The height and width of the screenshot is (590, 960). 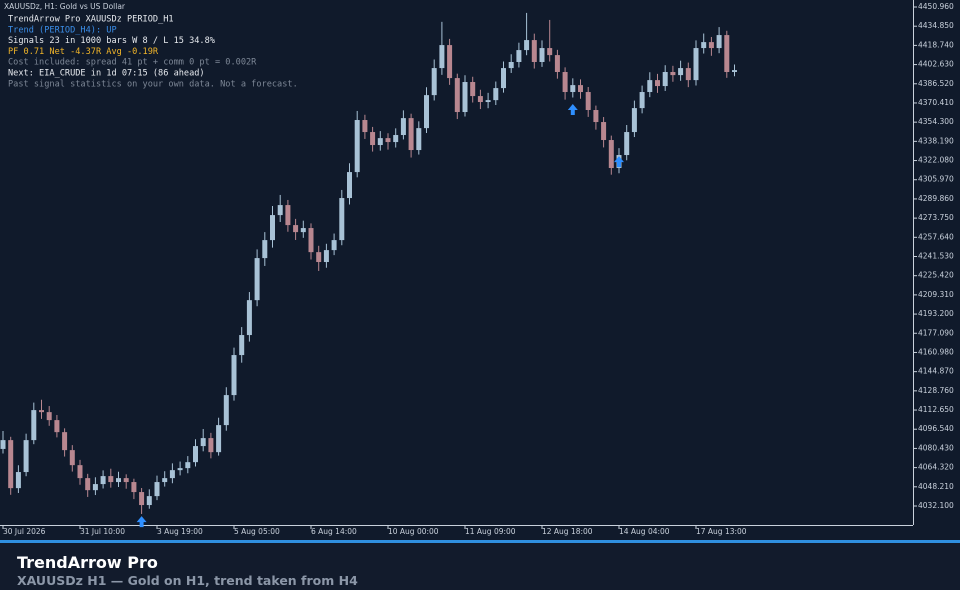 I want to click on y-tick-label: 4209.310, so click(x=936, y=294).